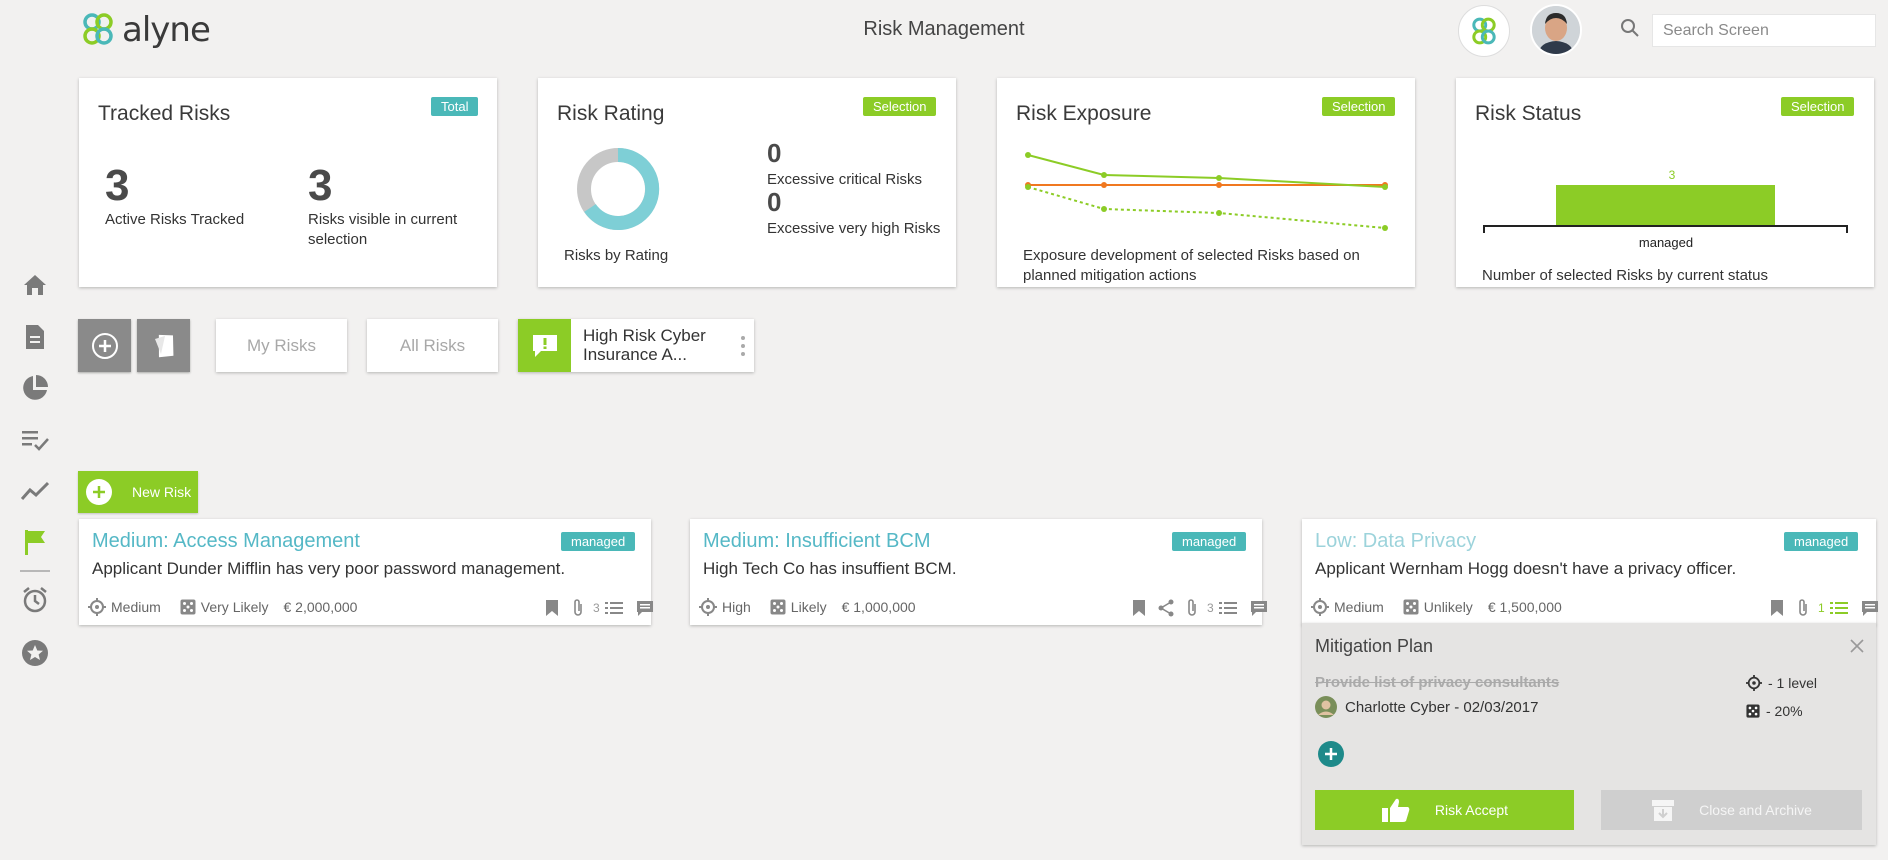 This screenshot has width=1888, height=860. What do you see at coordinates (1166, 608) in the screenshot?
I see `share-icon` at bounding box center [1166, 608].